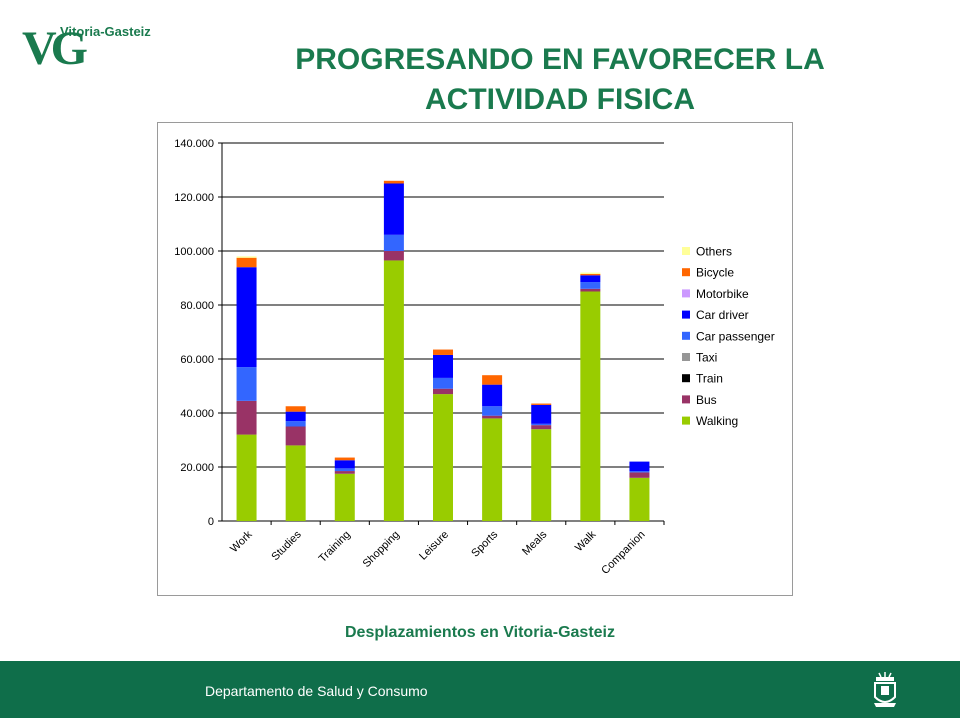 This screenshot has width=960, height=718. Describe the element at coordinates (541, 475) in the screenshot. I see `bar-segment-meals-walking` at that location.